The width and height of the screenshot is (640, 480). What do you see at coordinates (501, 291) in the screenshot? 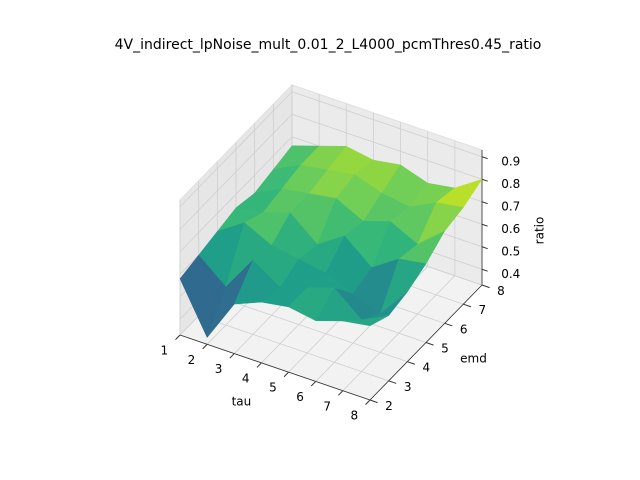
I see `y-tick-label: 8` at bounding box center [501, 291].